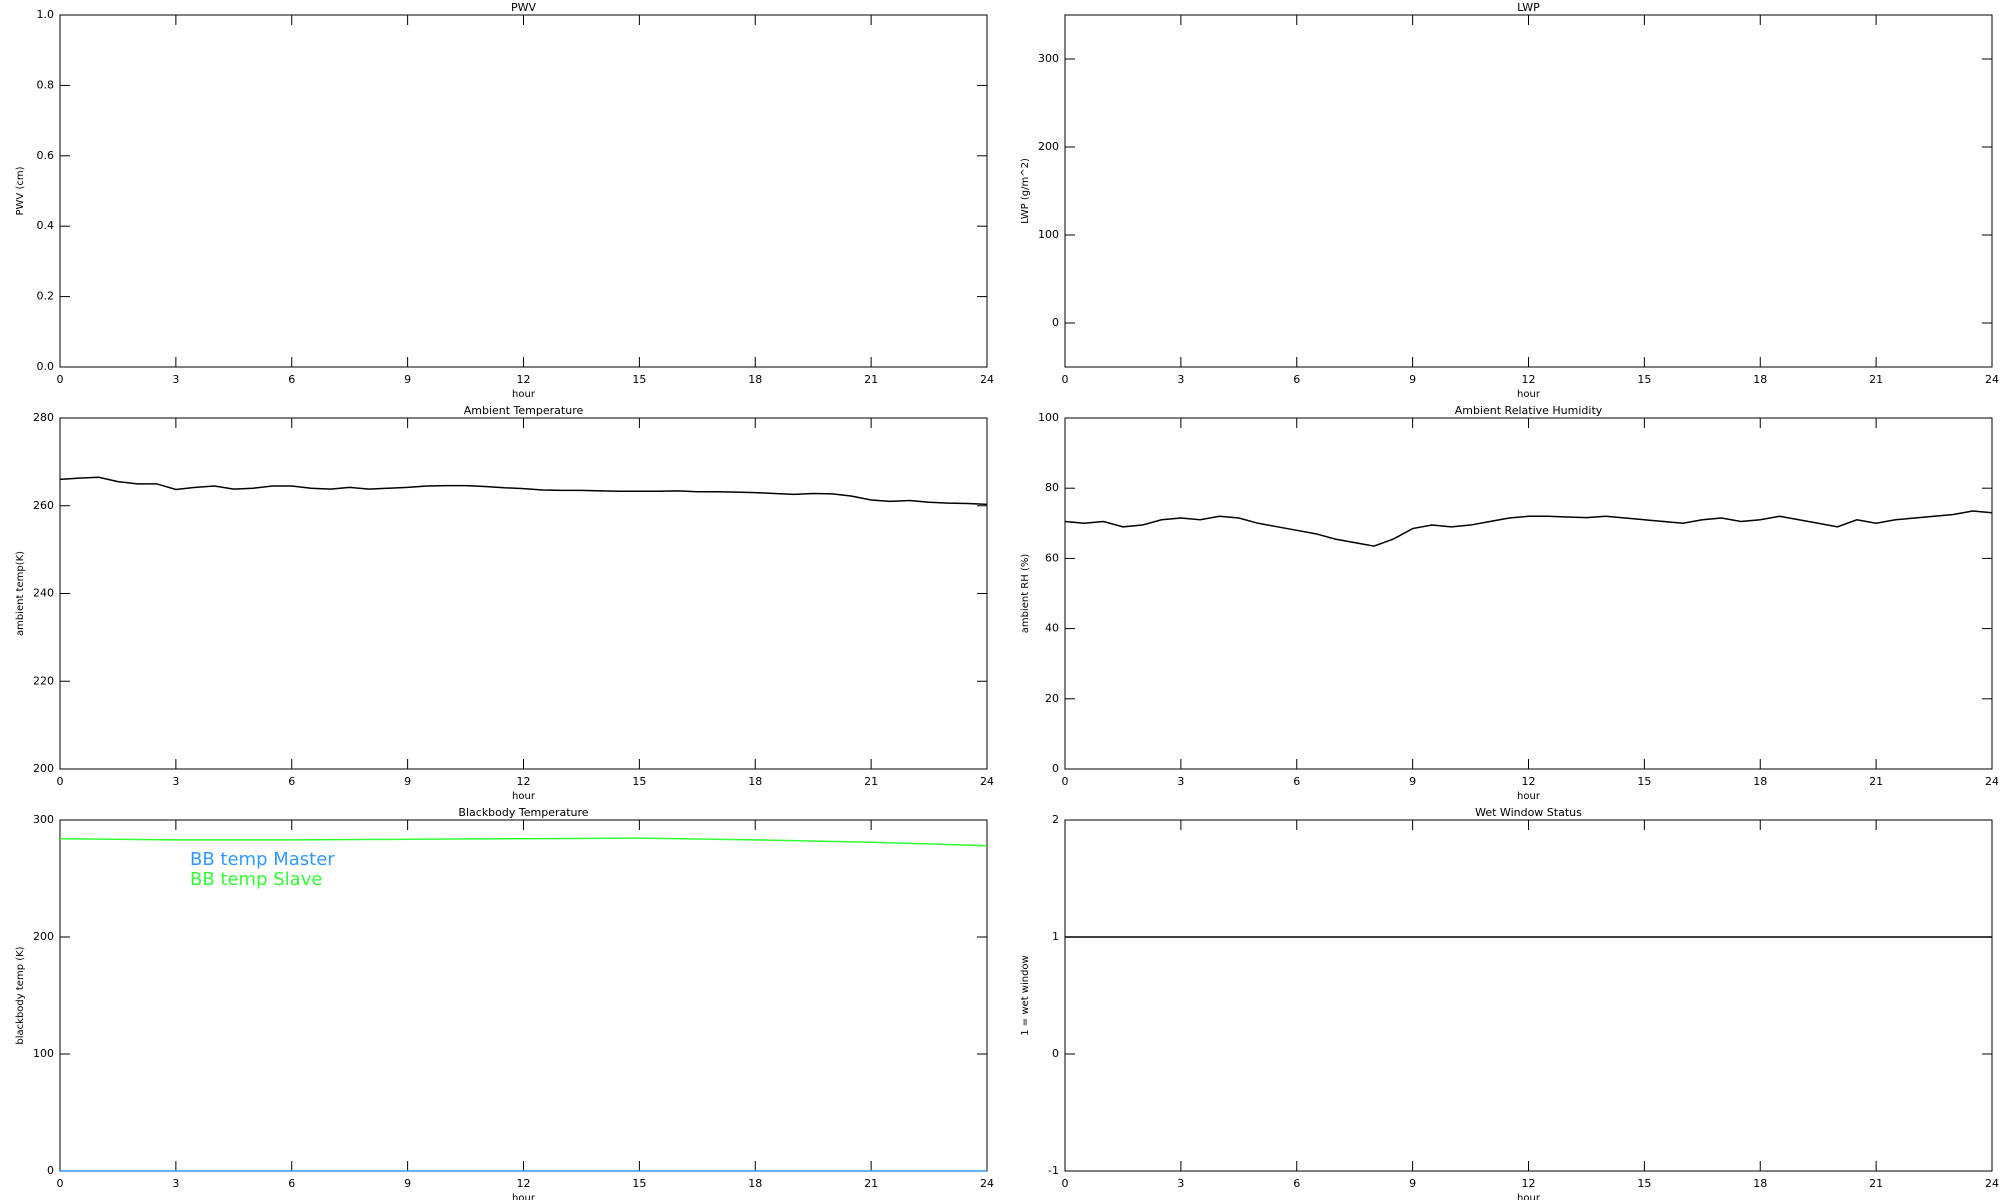 The height and width of the screenshot is (1200, 2000). What do you see at coordinates (20, 995) in the screenshot?
I see `y-axis-label: blackbody temp (K)` at bounding box center [20, 995].